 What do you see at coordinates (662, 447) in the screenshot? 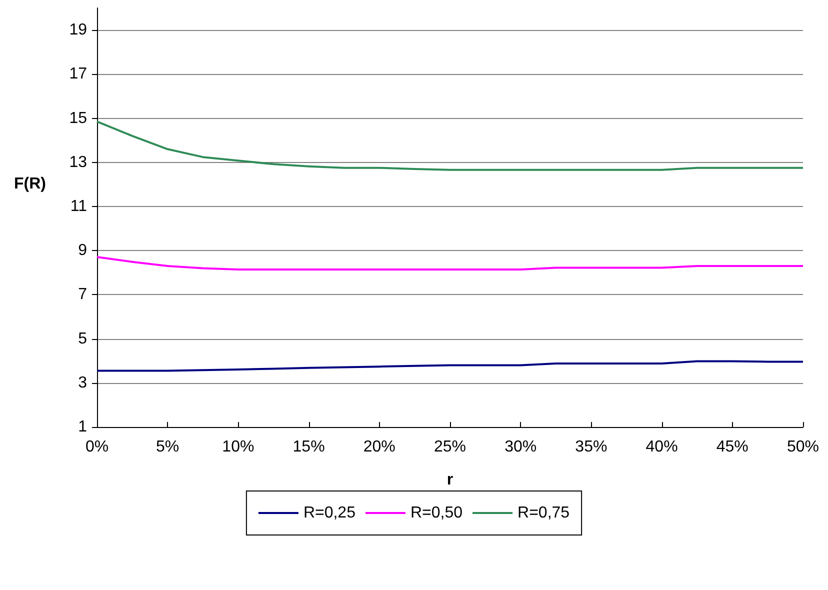
I see `x-tick-label: 40%` at bounding box center [662, 447].